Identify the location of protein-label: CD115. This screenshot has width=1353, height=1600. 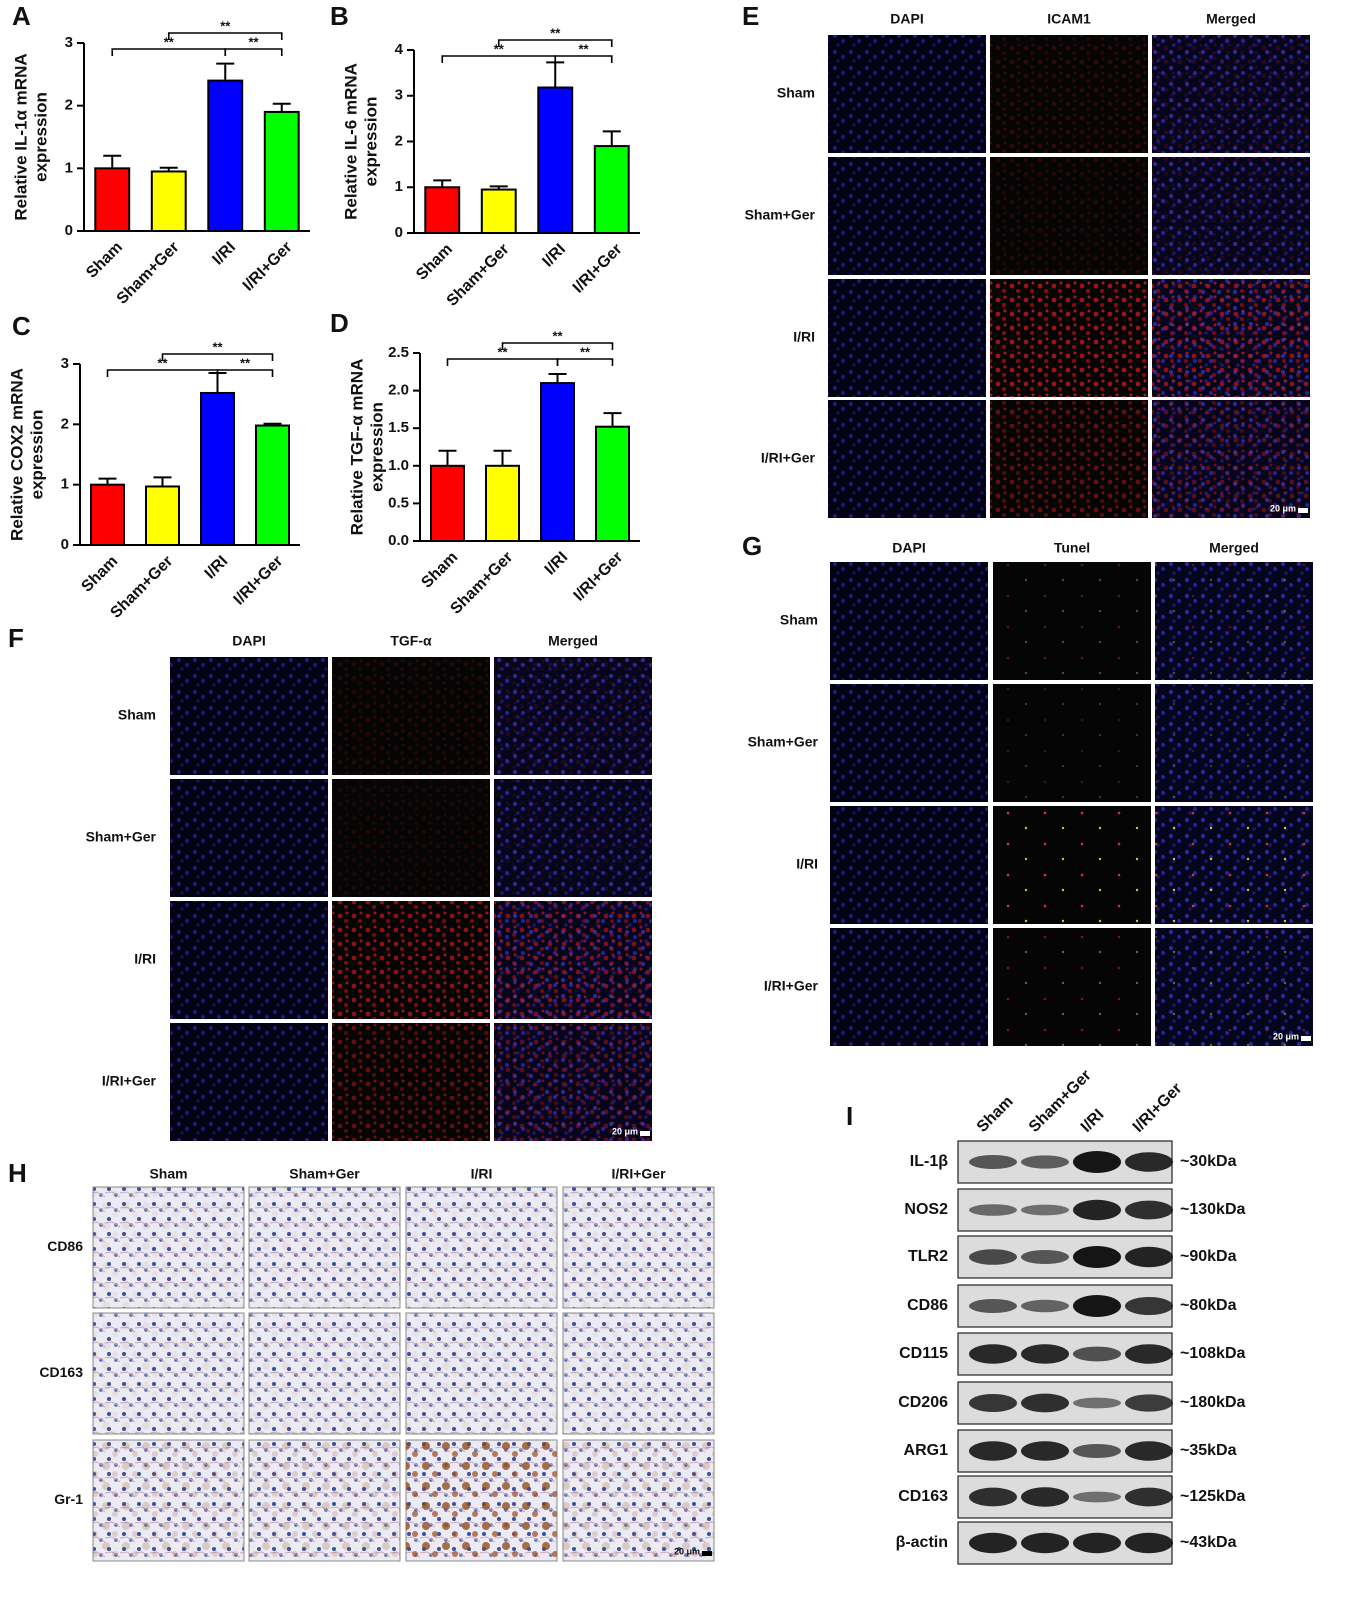
(923, 1353).